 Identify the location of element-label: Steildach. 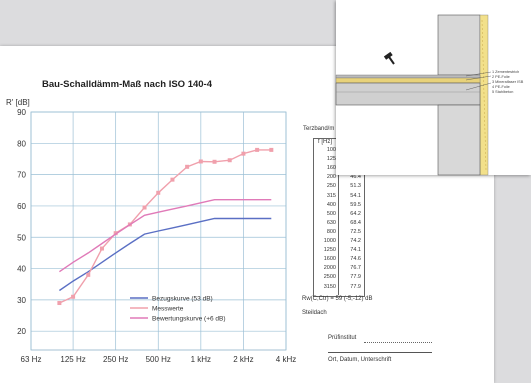
(314, 313).